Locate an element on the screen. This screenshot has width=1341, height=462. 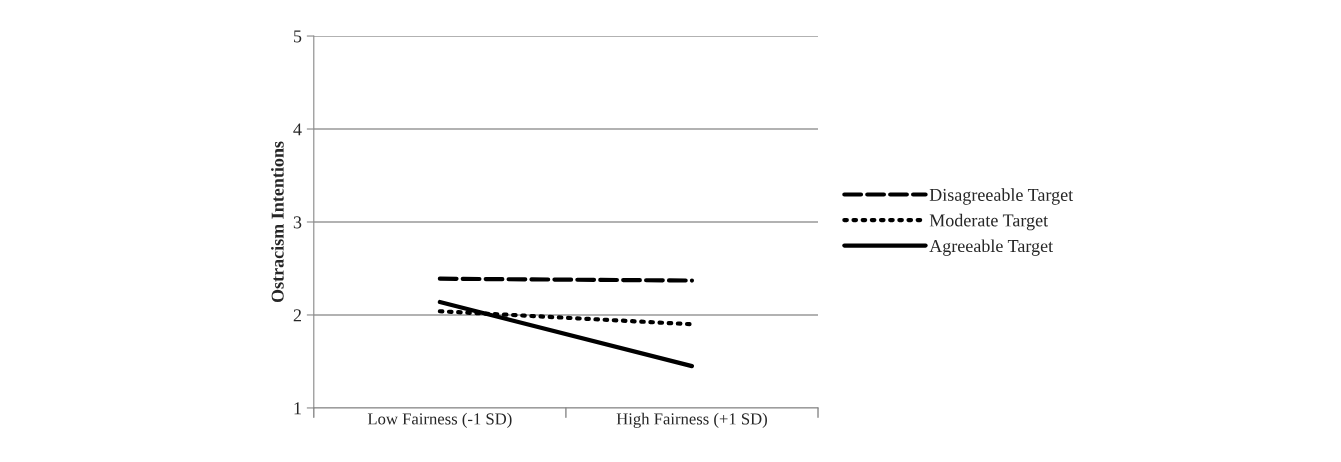
x-tick-label: Low Fairness (-1 SD) is located at coordinates (439, 420).